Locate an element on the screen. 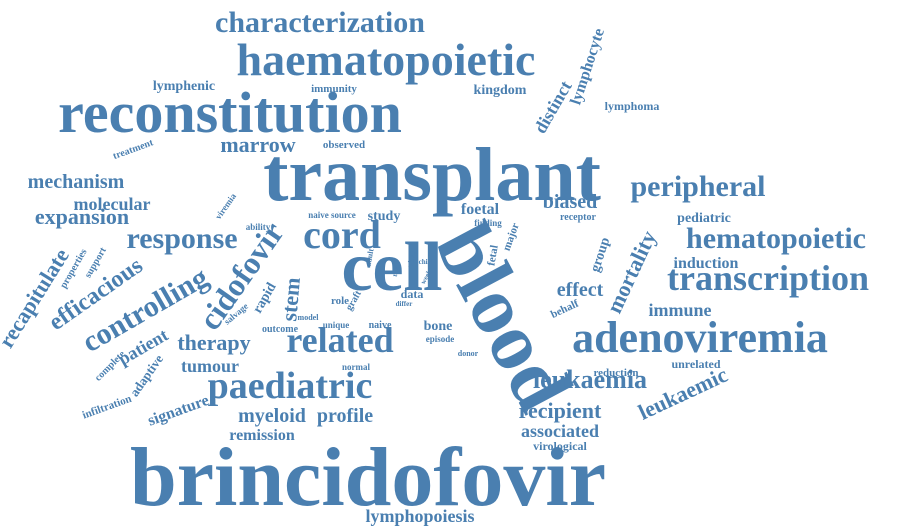 This screenshot has height=529, width=900. word-stem: stem is located at coordinates (290, 299).